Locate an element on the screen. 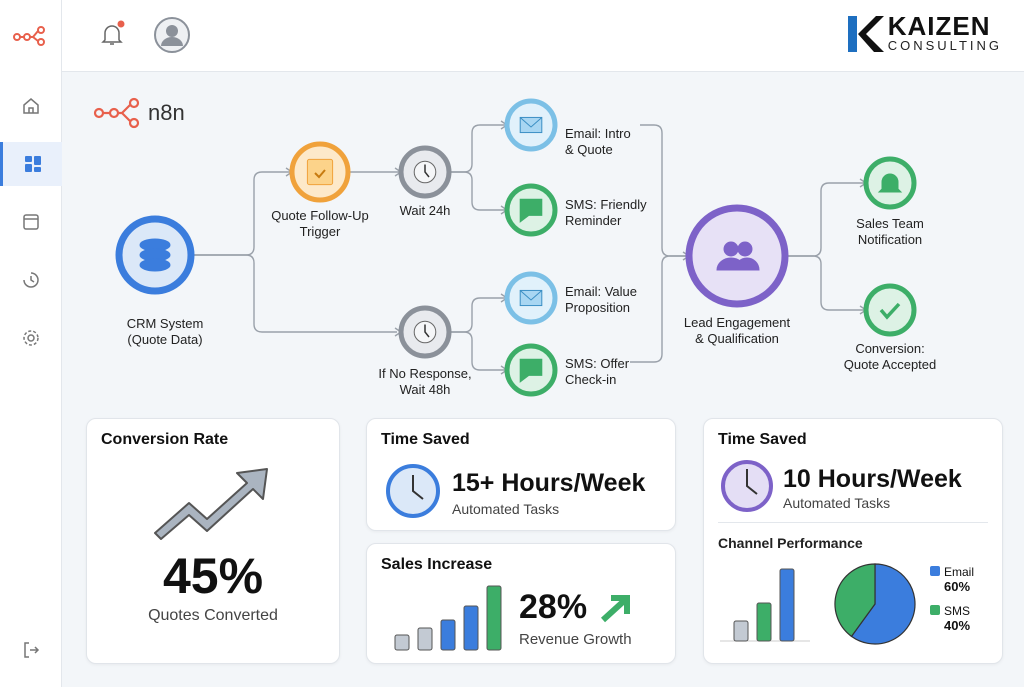  card-title: Sales Increase is located at coordinates (437, 564).